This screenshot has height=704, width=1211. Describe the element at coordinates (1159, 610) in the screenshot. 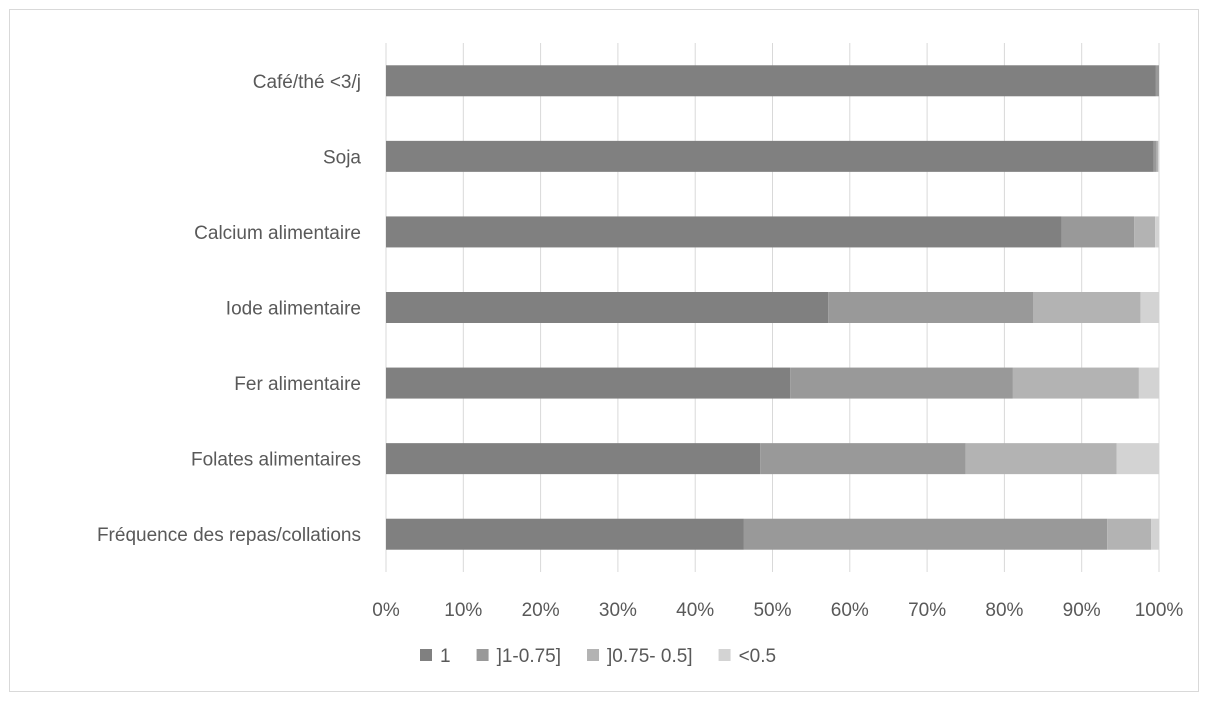

I see `x-tick-label: 100%` at that location.